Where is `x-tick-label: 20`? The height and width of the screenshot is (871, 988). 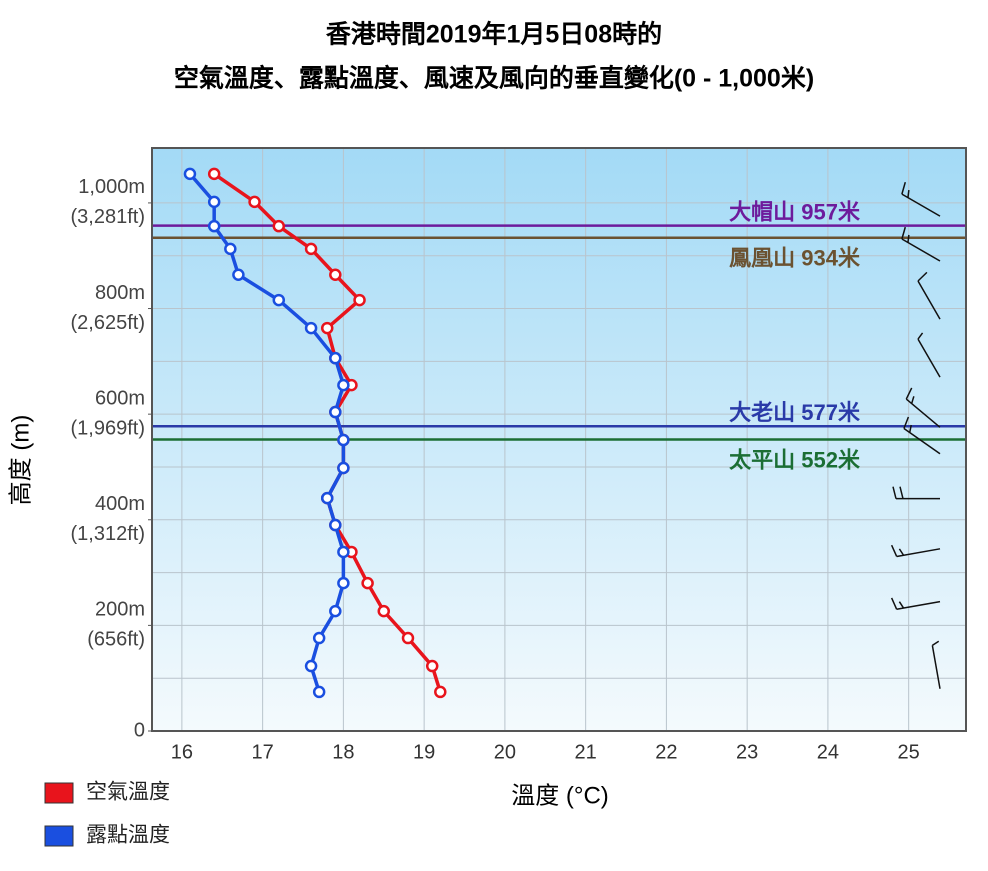
x-tick-label: 20 is located at coordinates (505, 752).